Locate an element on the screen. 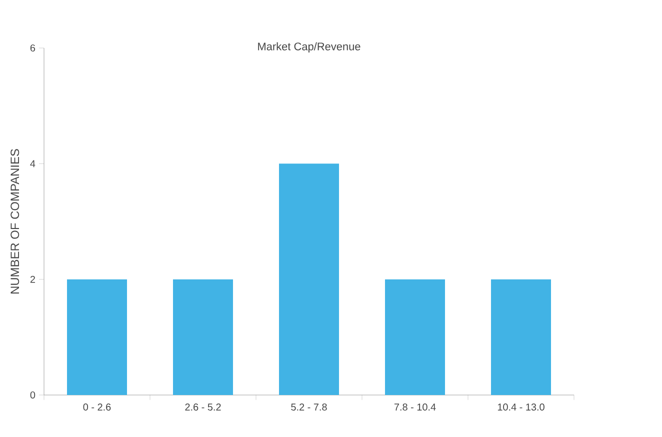 The image size is (662, 437). y-axis-title: NUMBER OF COMPANIES is located at coordinates (15, 221).